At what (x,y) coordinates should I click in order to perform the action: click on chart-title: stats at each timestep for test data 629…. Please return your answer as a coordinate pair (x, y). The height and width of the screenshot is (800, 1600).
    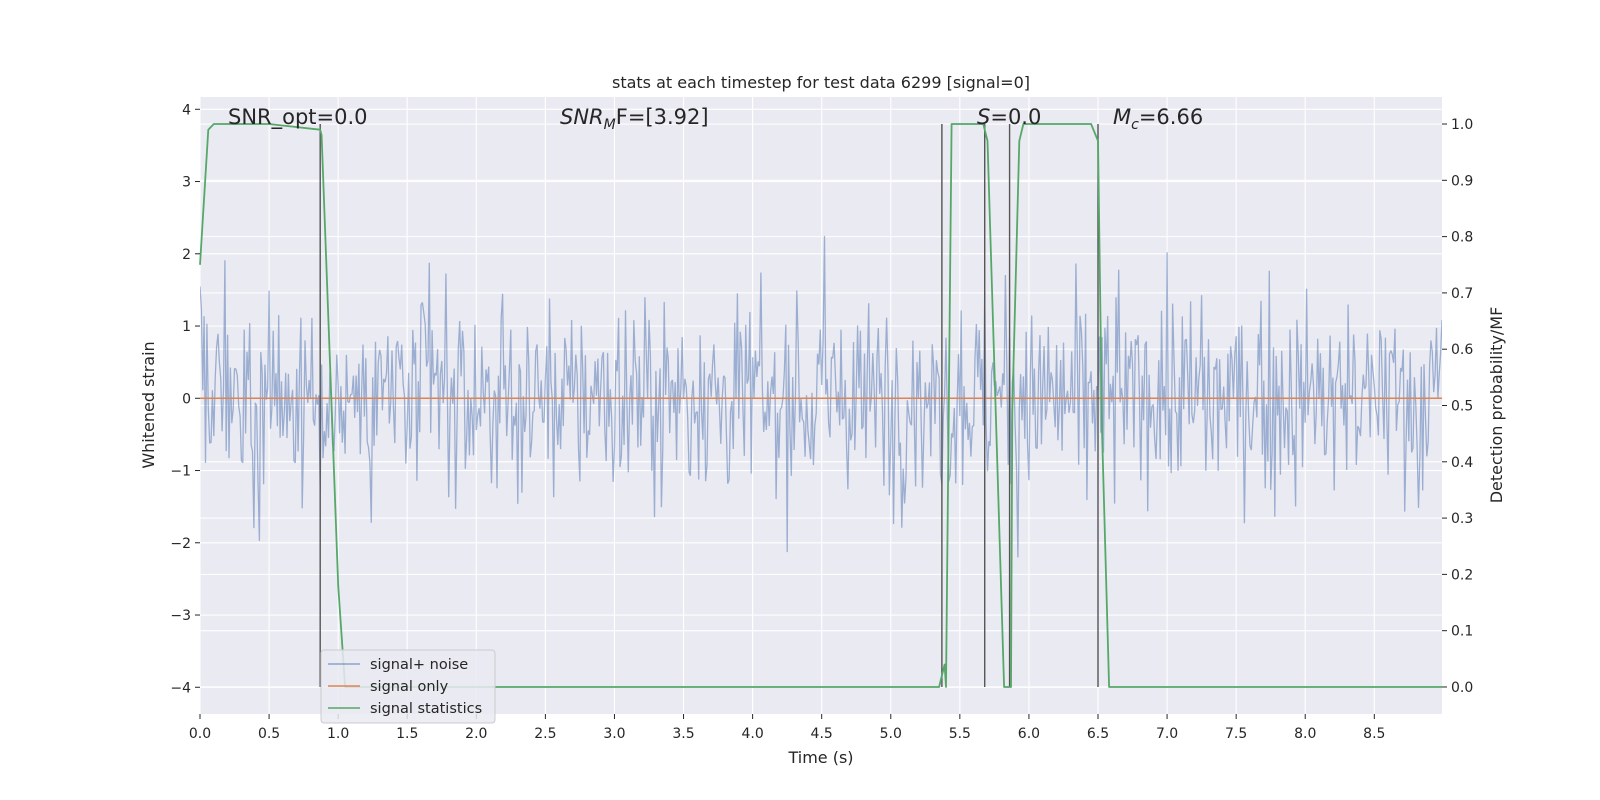
    Looking at the image, I should click on (821, 82).